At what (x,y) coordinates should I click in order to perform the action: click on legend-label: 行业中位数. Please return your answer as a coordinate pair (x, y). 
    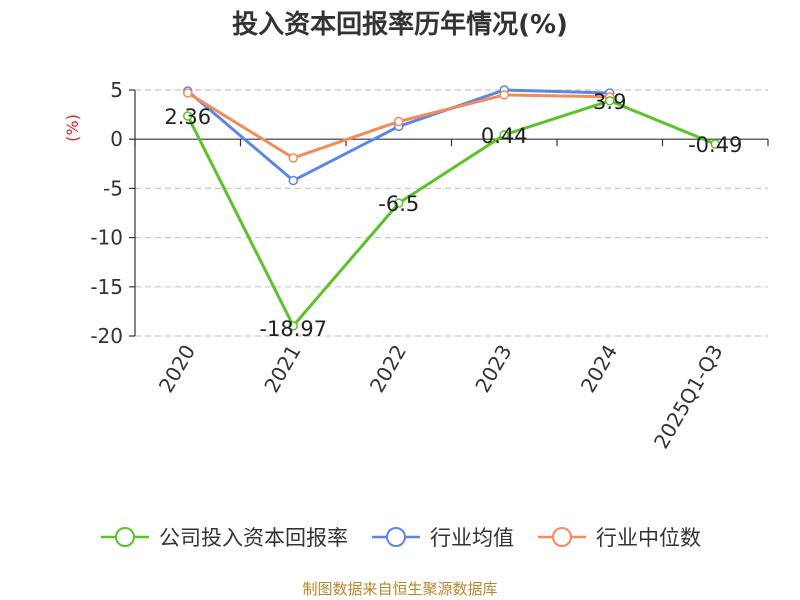
    Looking at the image, I should click on (648, 538).